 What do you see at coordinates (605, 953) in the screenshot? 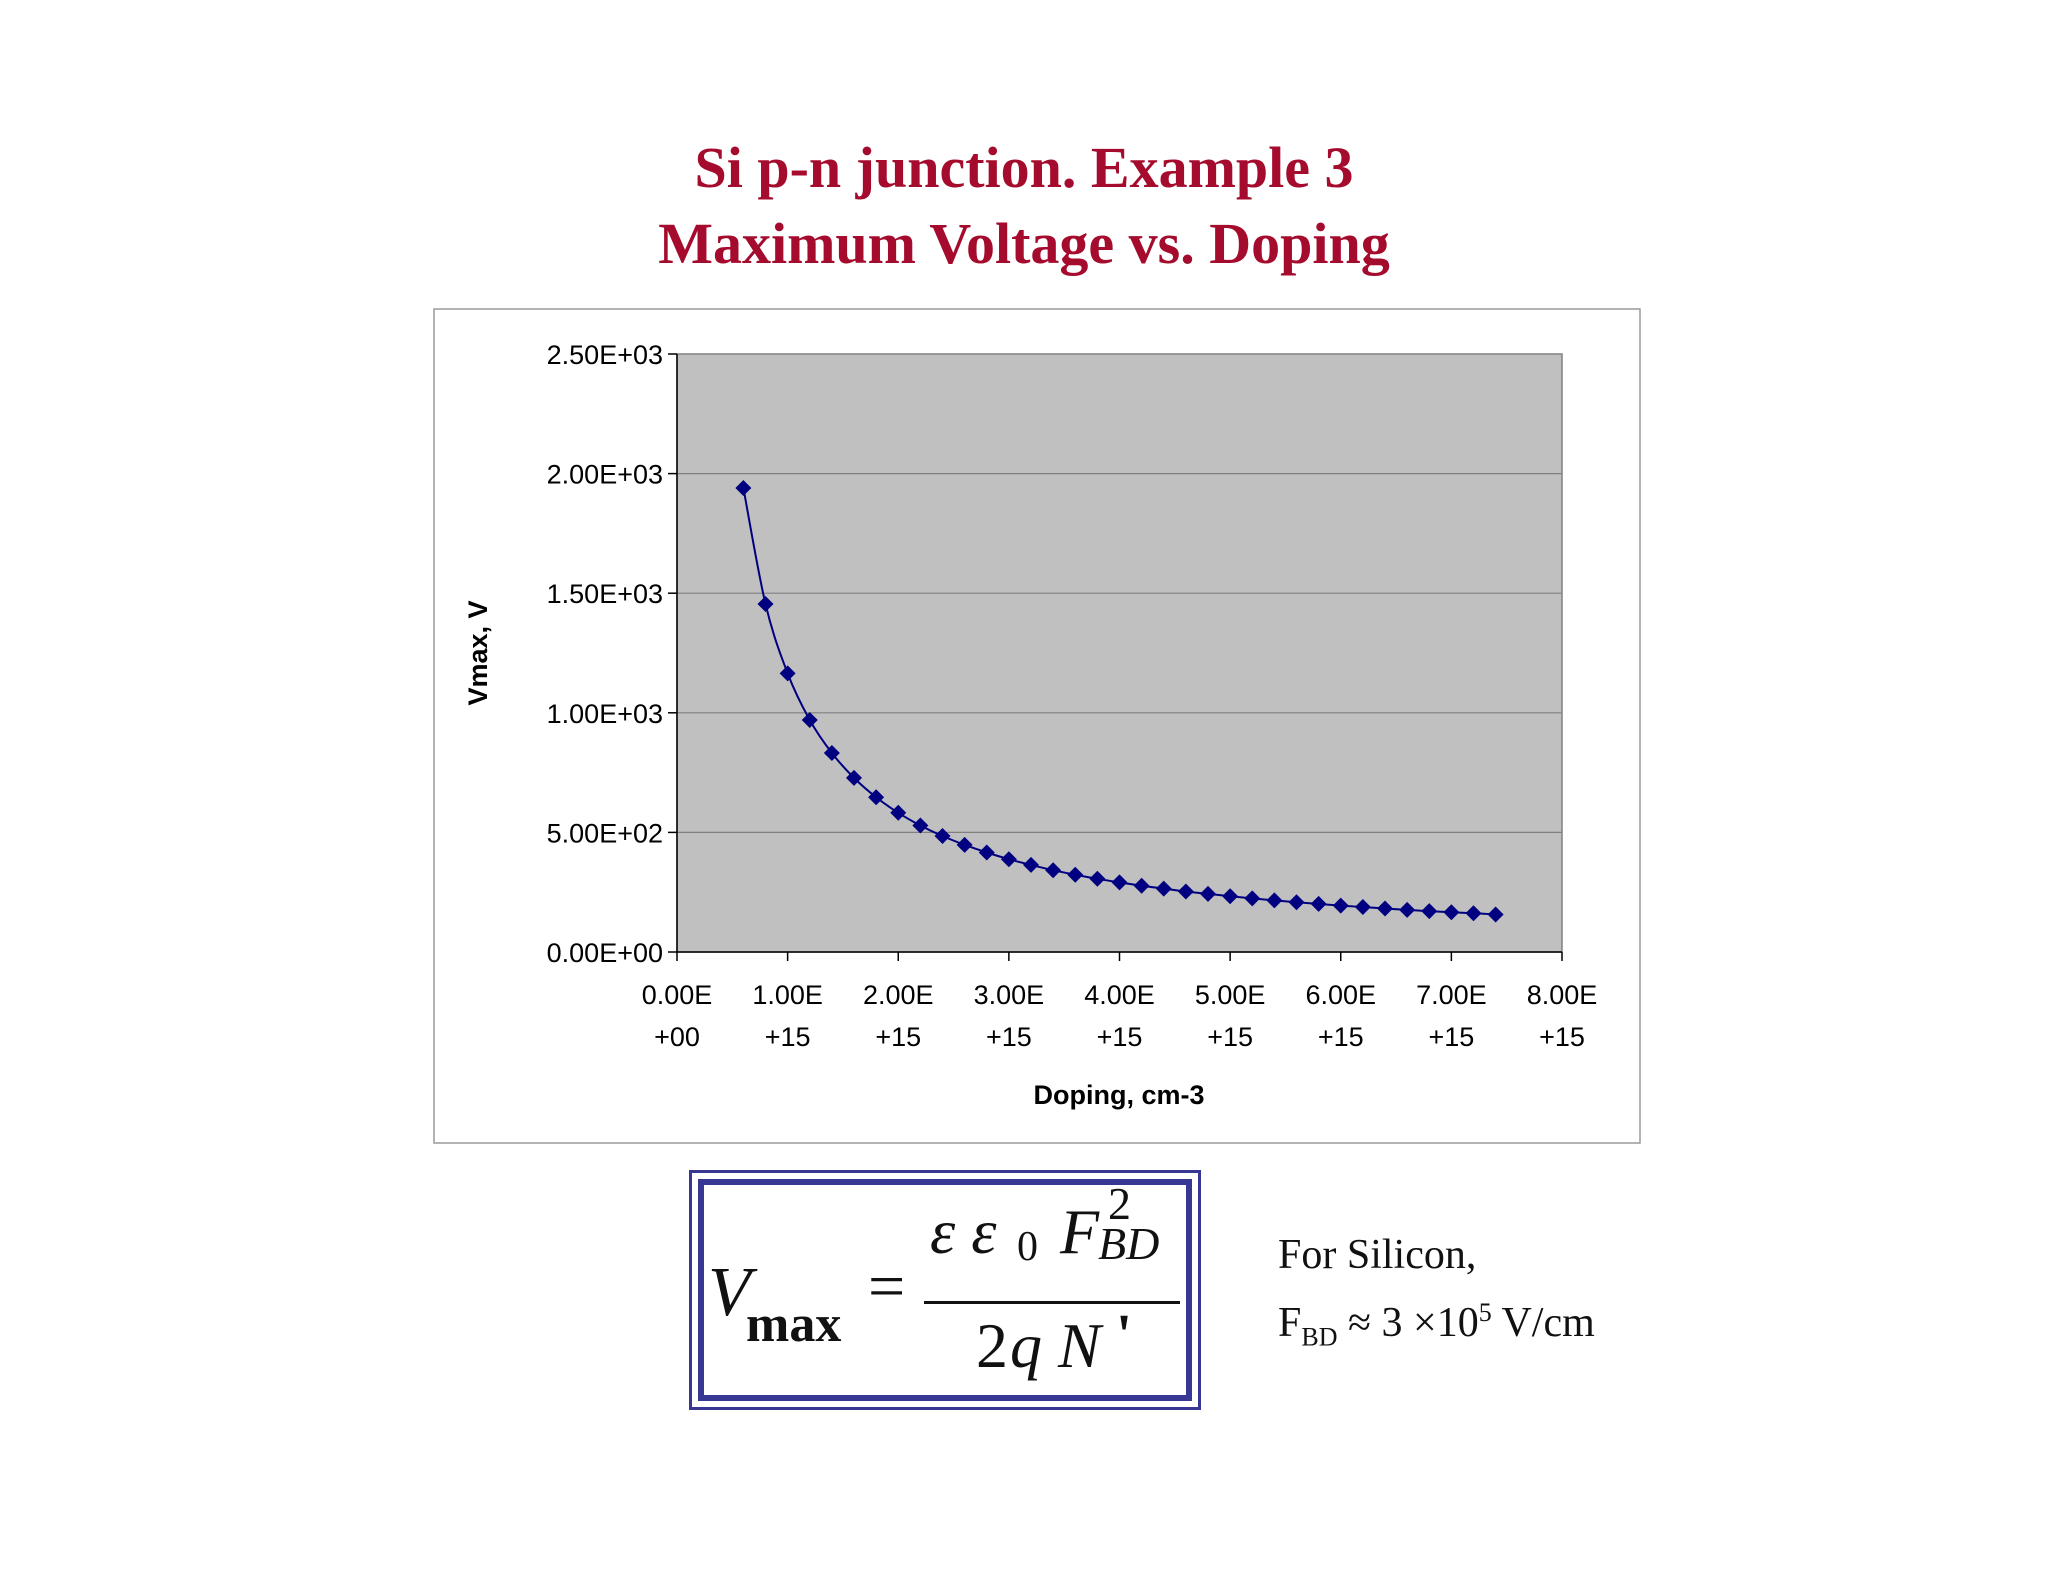
I see `y-tick-label: 0.00E+00` at bounding box center [605, 953].